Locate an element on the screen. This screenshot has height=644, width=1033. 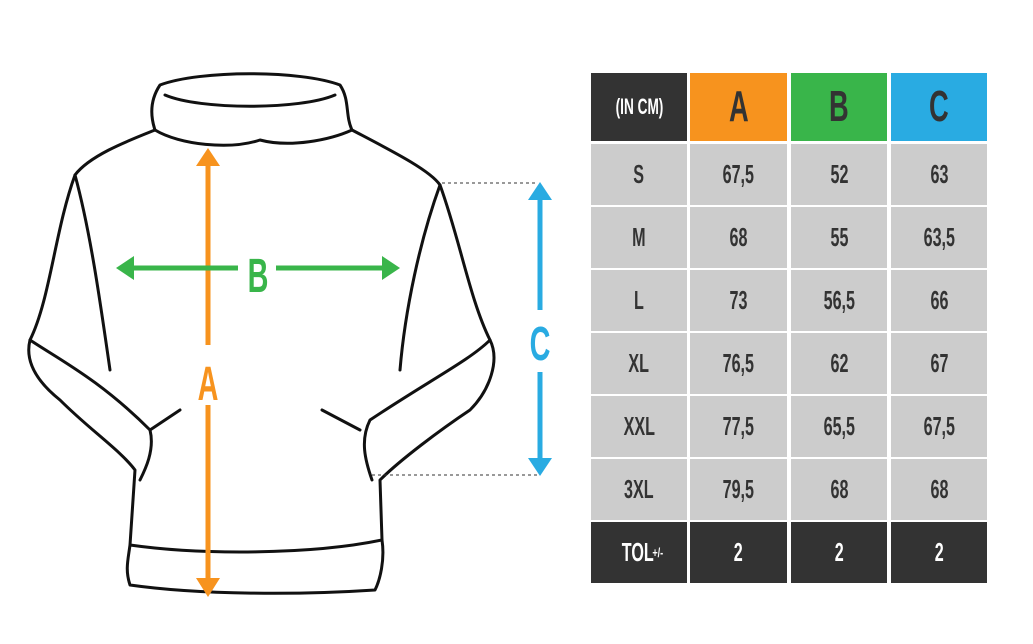
size-label: S is located at coordinates (639, 174).